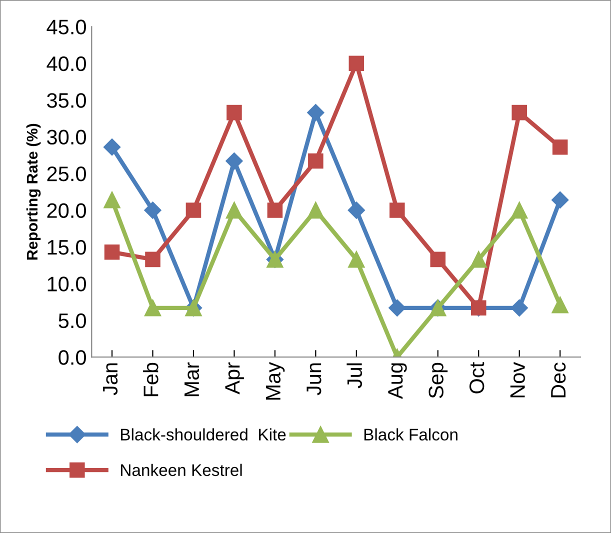  I want to click on x-tick-label: May, so click(275, 381).